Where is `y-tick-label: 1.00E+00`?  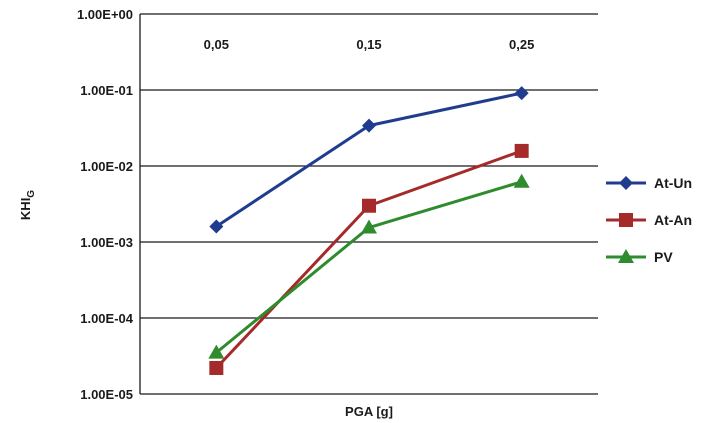
y-tick-label: 1.00E+00 is located at coordinates (105, 14).